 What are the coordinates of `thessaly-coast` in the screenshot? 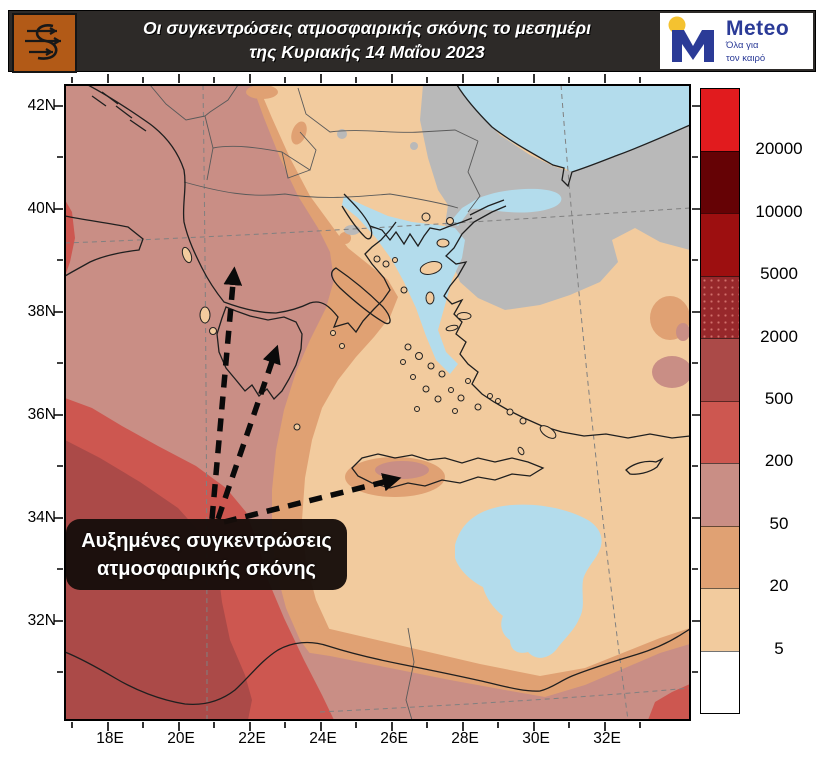 It's located at (380, 261).